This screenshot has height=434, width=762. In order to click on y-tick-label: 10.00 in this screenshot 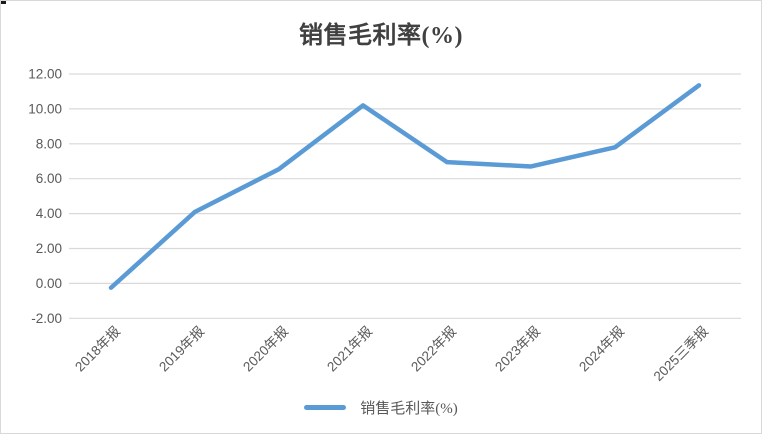, I will do `click(45, 108)`.